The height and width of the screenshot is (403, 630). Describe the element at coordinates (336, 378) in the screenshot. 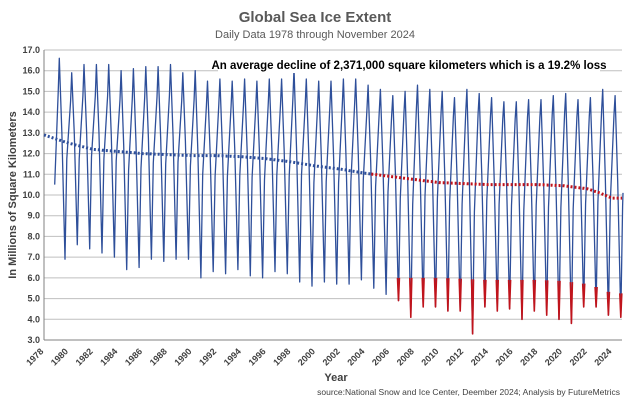

I see `x-axis-title: Year` at that location.